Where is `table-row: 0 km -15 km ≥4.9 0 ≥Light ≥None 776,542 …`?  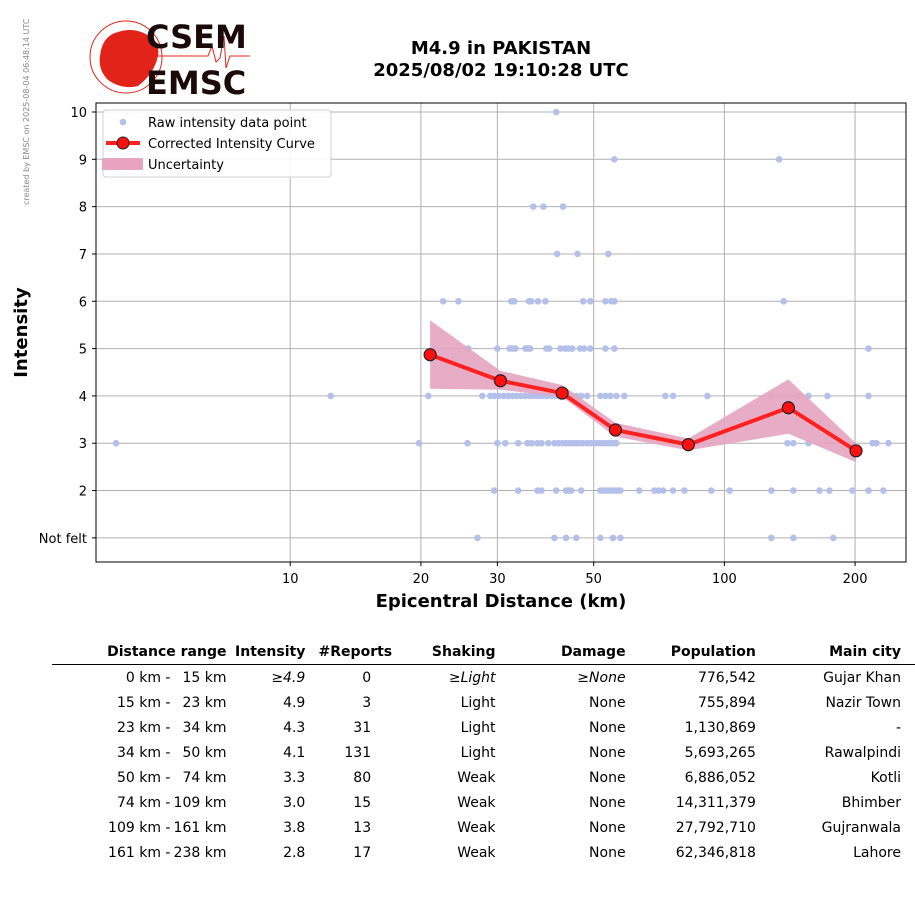
table-row: 0 km -15 km ≥4.9 0 ≥Light ≥None 776,542 … is located at coordinates (483, 678).